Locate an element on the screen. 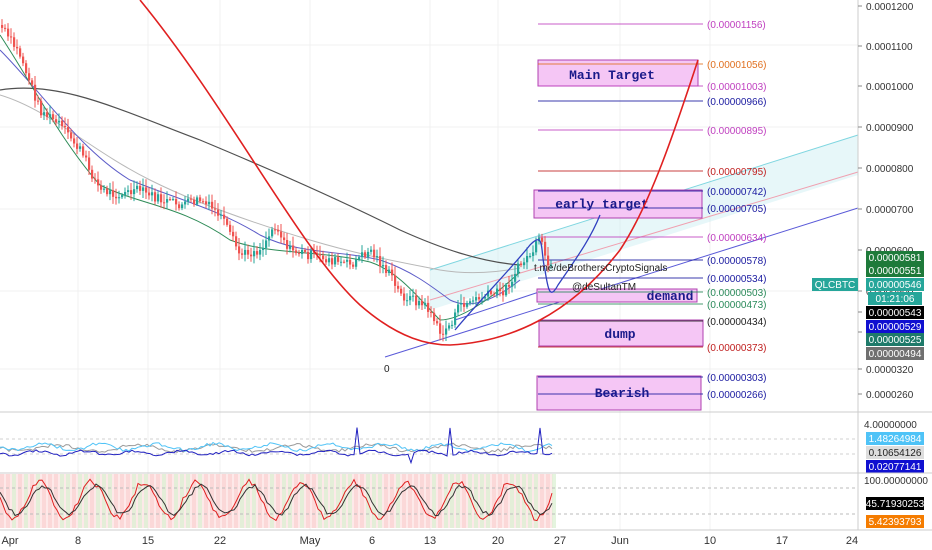 Image resolution: width=932 pixels, height=550 pixels. wave-projection is located at coordinates (527, 272).